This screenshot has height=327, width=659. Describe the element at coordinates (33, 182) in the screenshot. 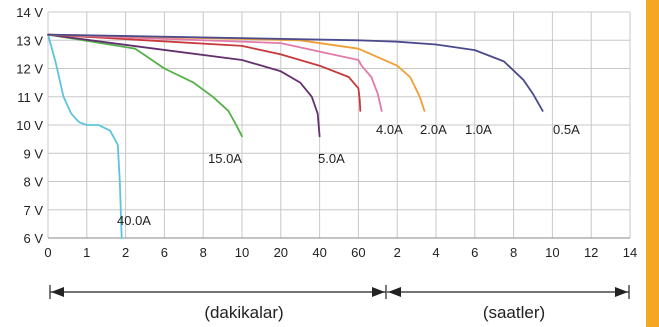

I see `y-tick-label: 8 V` at that location.